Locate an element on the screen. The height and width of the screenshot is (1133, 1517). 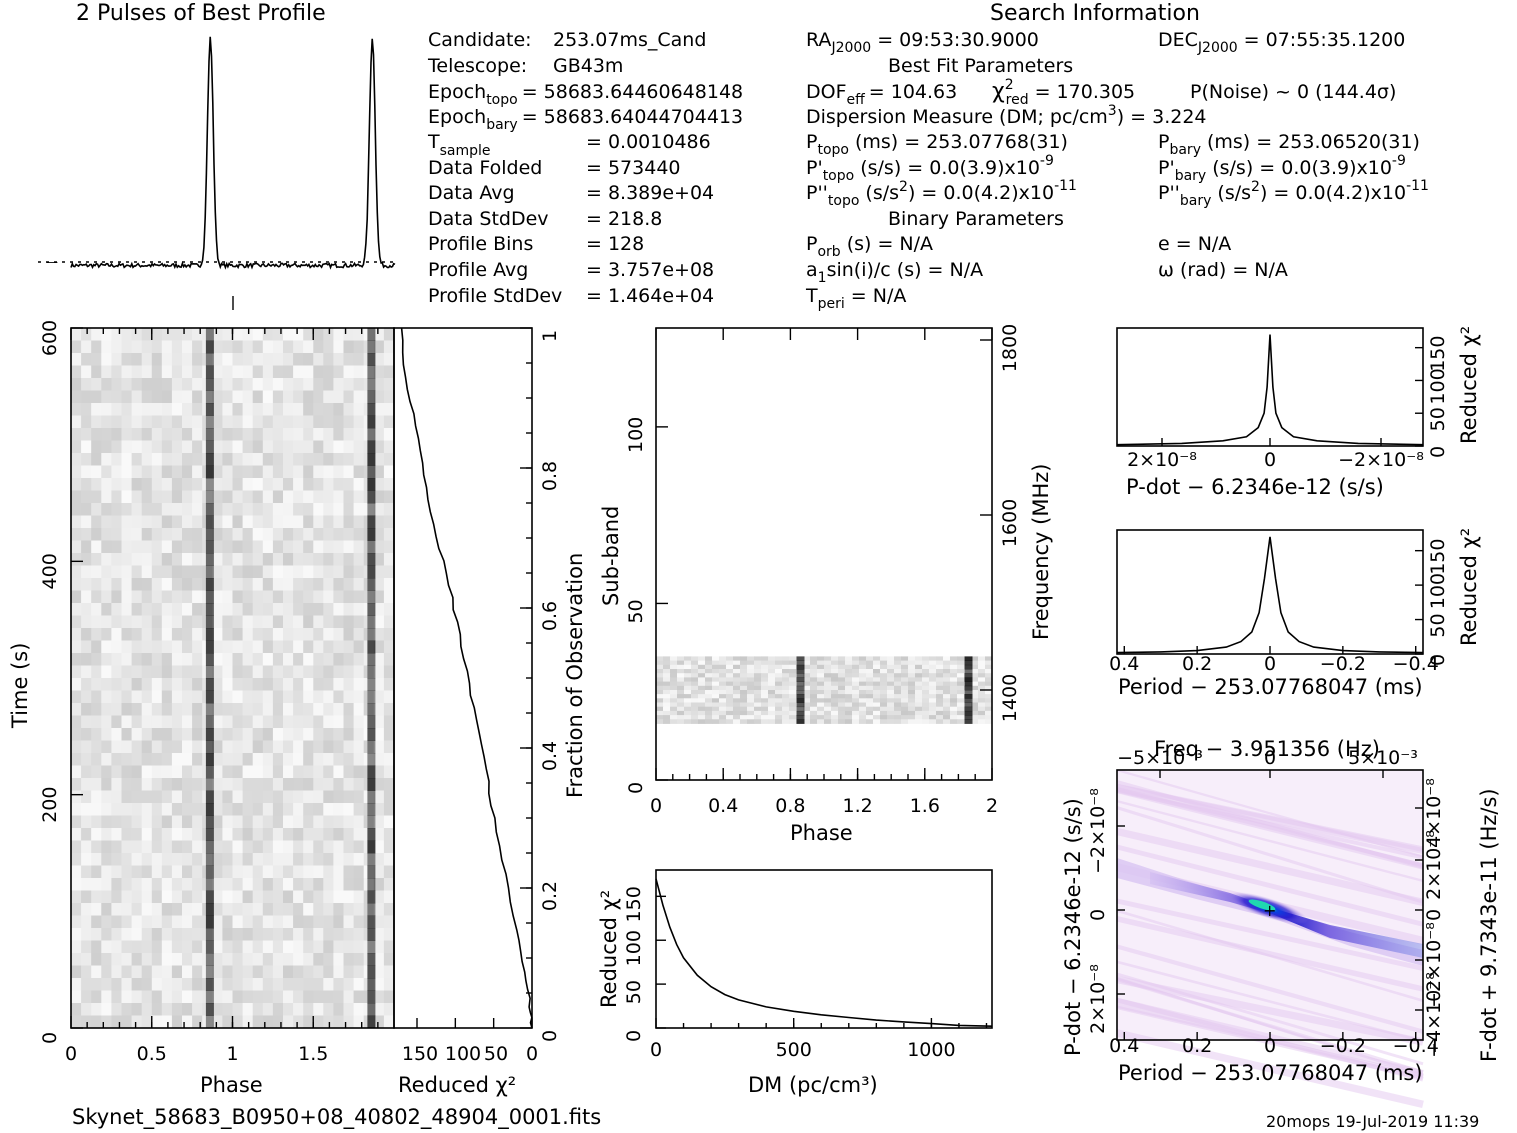
data-avg-label: Data Avg is located at coordinates (471, 193).